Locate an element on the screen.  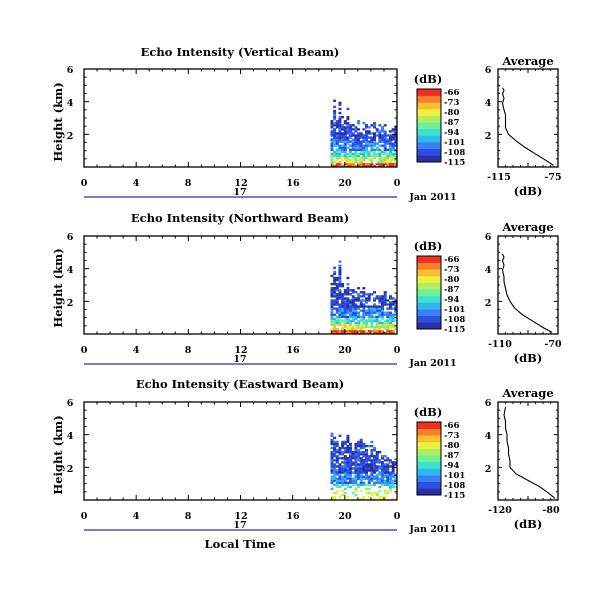
northward-beam-cb-tick: -73 is located at coordinates (451, 270).